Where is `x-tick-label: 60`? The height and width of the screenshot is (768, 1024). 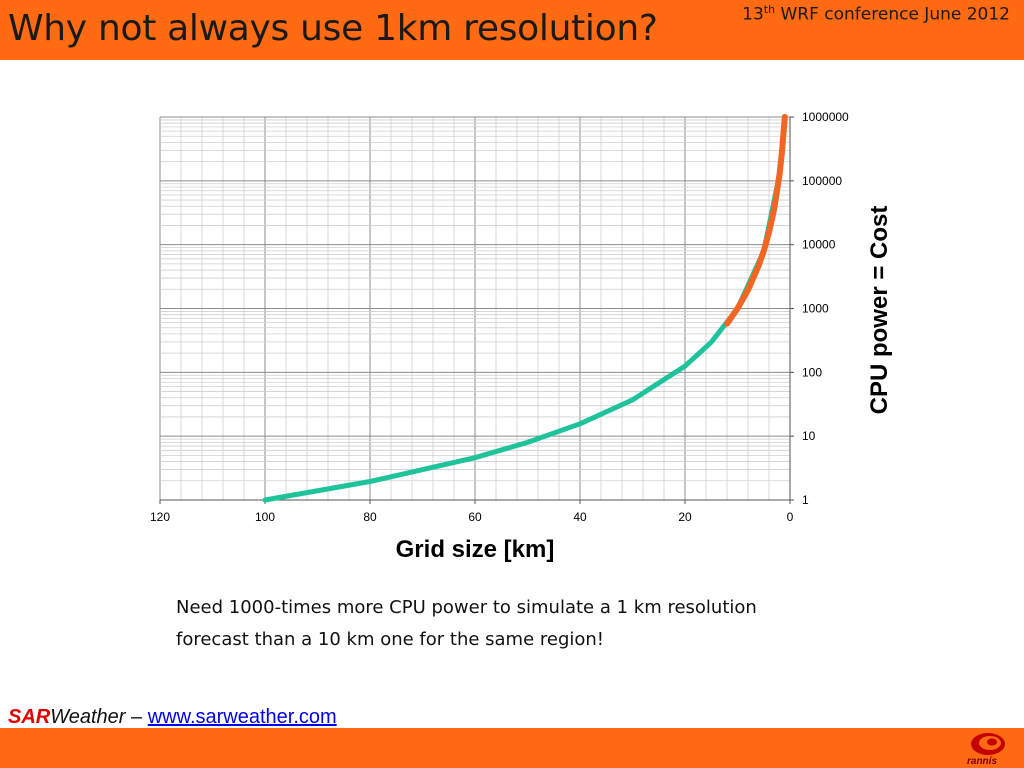
x-tick-label: 60 is located at coordinates (475, 517).